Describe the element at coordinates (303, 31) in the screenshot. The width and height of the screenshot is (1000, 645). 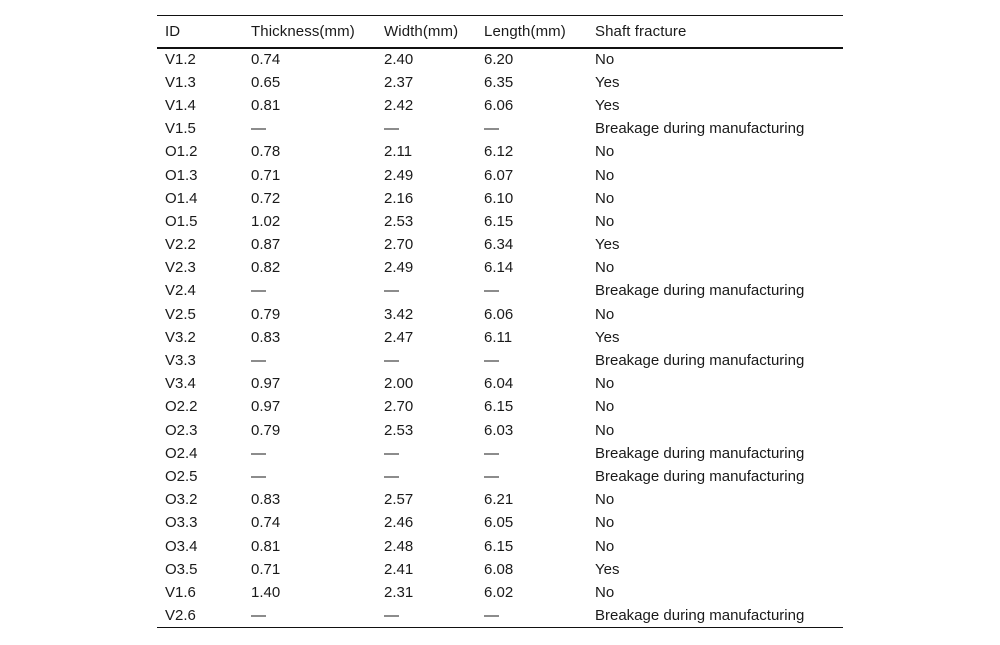
I see `column-header-thickness: Thickness(mm)` at that location.